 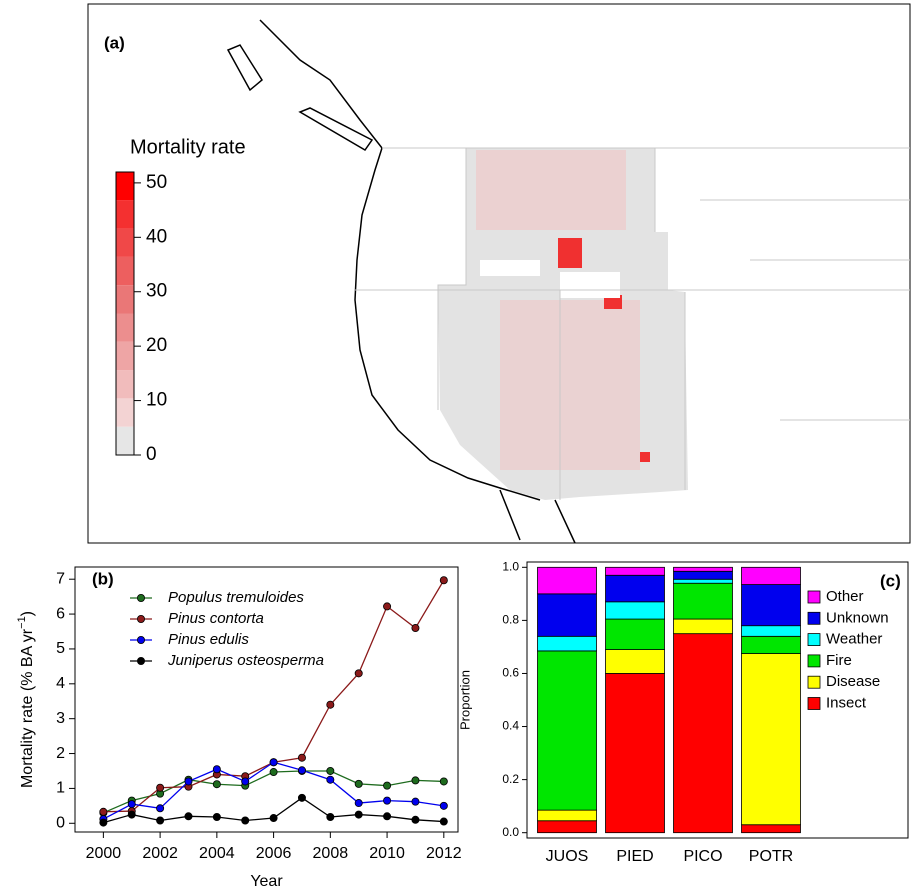 I want to click on legend-label: Other, so click(x=845, y=596).